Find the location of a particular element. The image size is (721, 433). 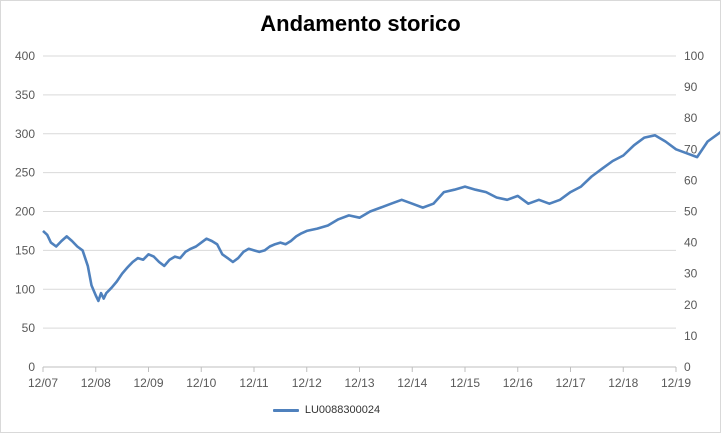

y-left-tick-label: 150 is located at coordinates (25, 250).